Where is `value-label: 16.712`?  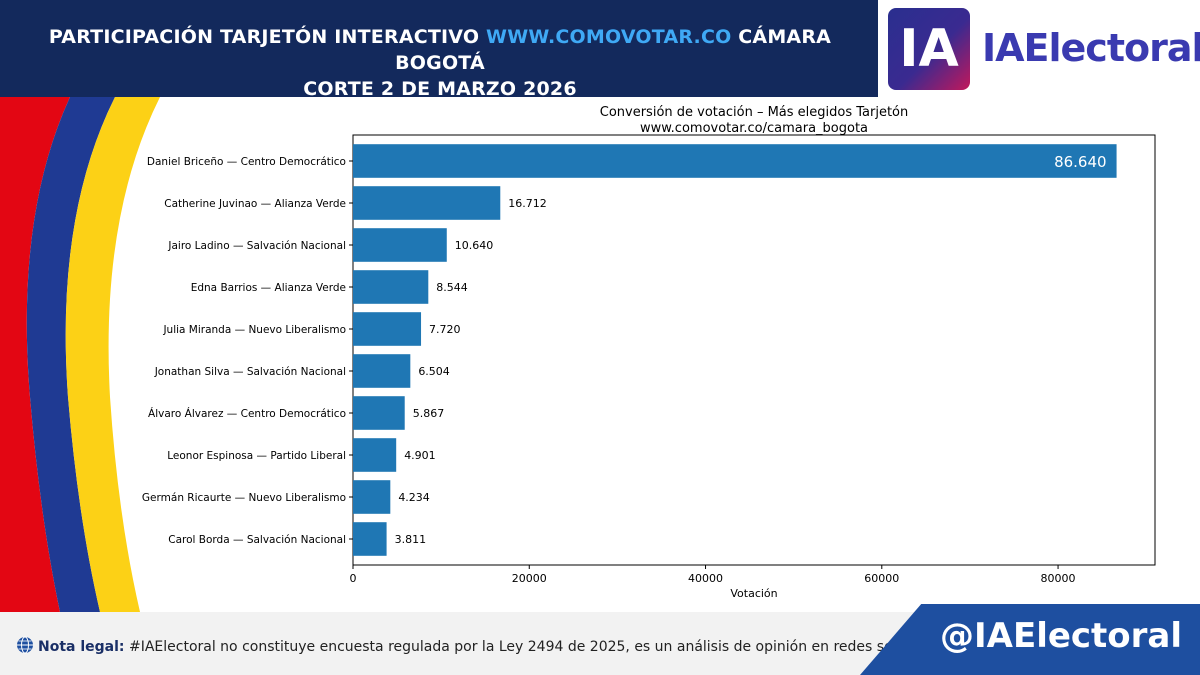 value-label: 16.712 is located at coordinates (527, 203).